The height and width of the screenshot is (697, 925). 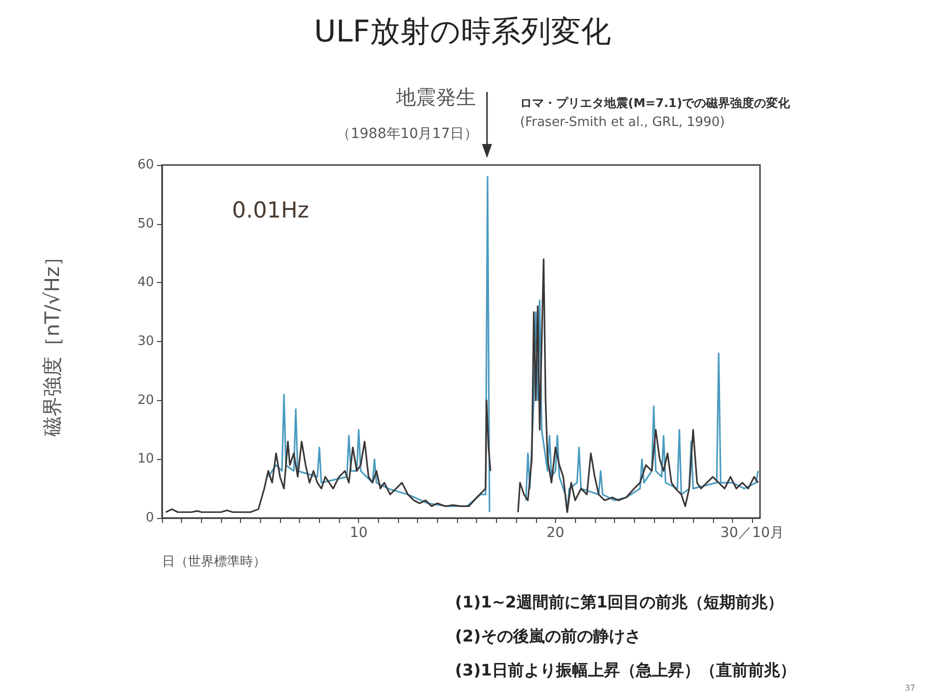 I want to click on y-tick-label: 0, so click(x=150, y=518).